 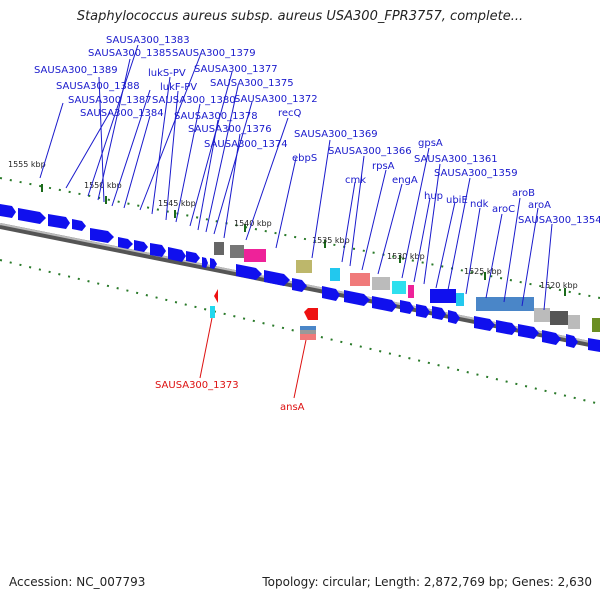 What do you see at coordinates (483, 271) in the screenshot?
I see `tick-label: 1525 kbp` at bounding box center [483, 271].